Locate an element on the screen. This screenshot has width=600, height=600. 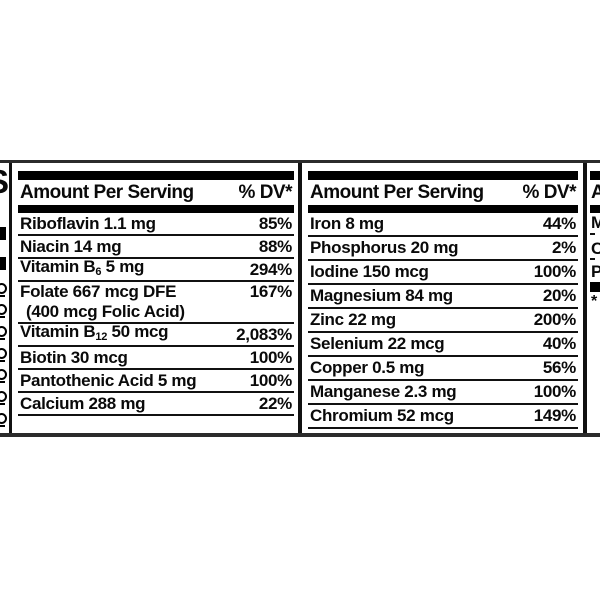
column-divider-middle is located at coordinates (300, 298).